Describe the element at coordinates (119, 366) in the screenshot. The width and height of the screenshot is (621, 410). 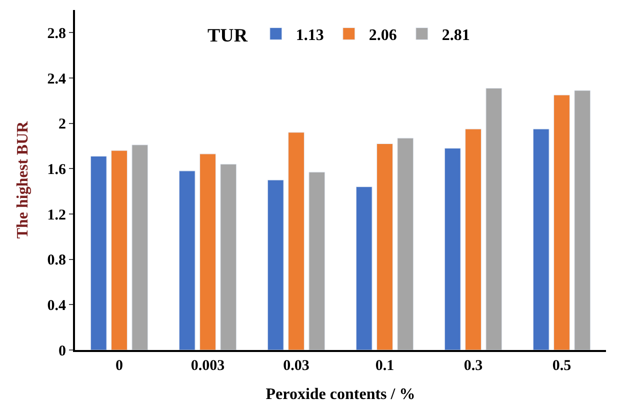
I see `x-tick-label: 0` at that location.